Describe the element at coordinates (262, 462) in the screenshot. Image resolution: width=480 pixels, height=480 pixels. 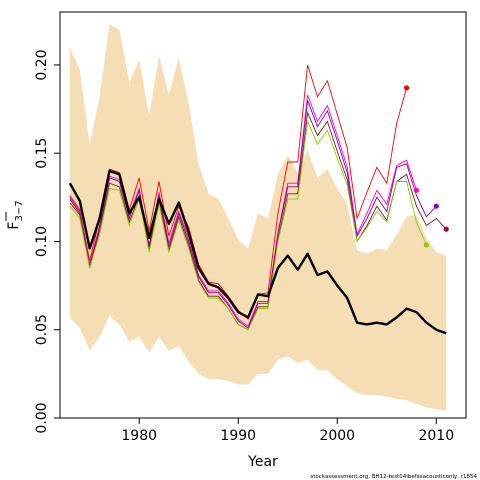
I see `x-axis-title: Year` at that location.